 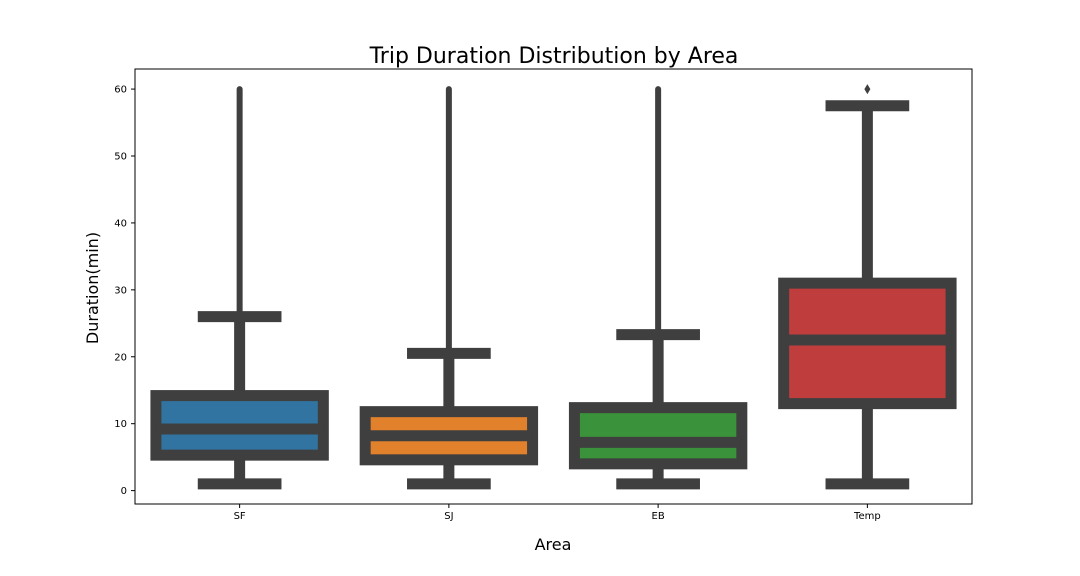 I want to click on x-axis: SF SJ EB Temp, so click(x=557, y=513).